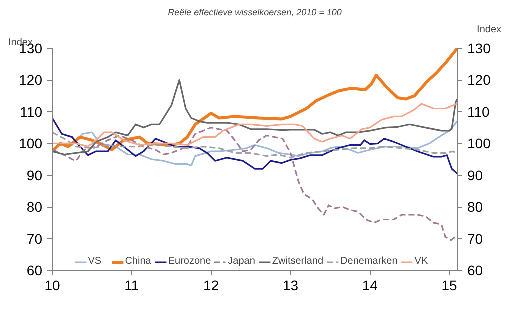 The width and height of the screenshot is (513, 320). Describe the element at coordinates (480, 80) in the screenshot. I see `y2-tick-label: 120` at that location.